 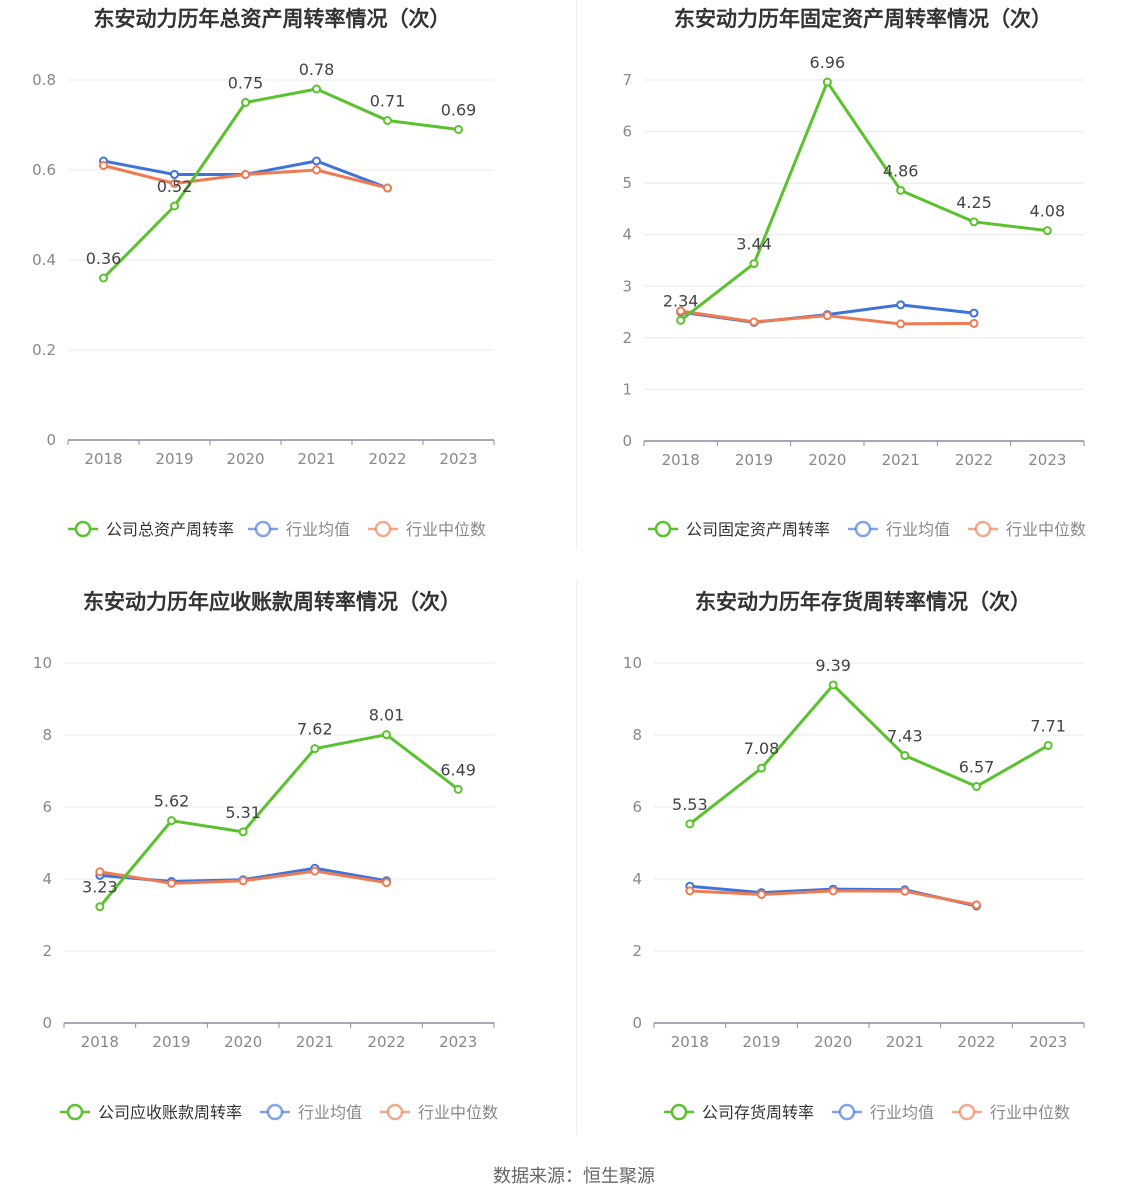 What do you see at coordinates (246, 83) in the screenshot?
I see `data-label: 0.75` at bounding box center [246, 83].